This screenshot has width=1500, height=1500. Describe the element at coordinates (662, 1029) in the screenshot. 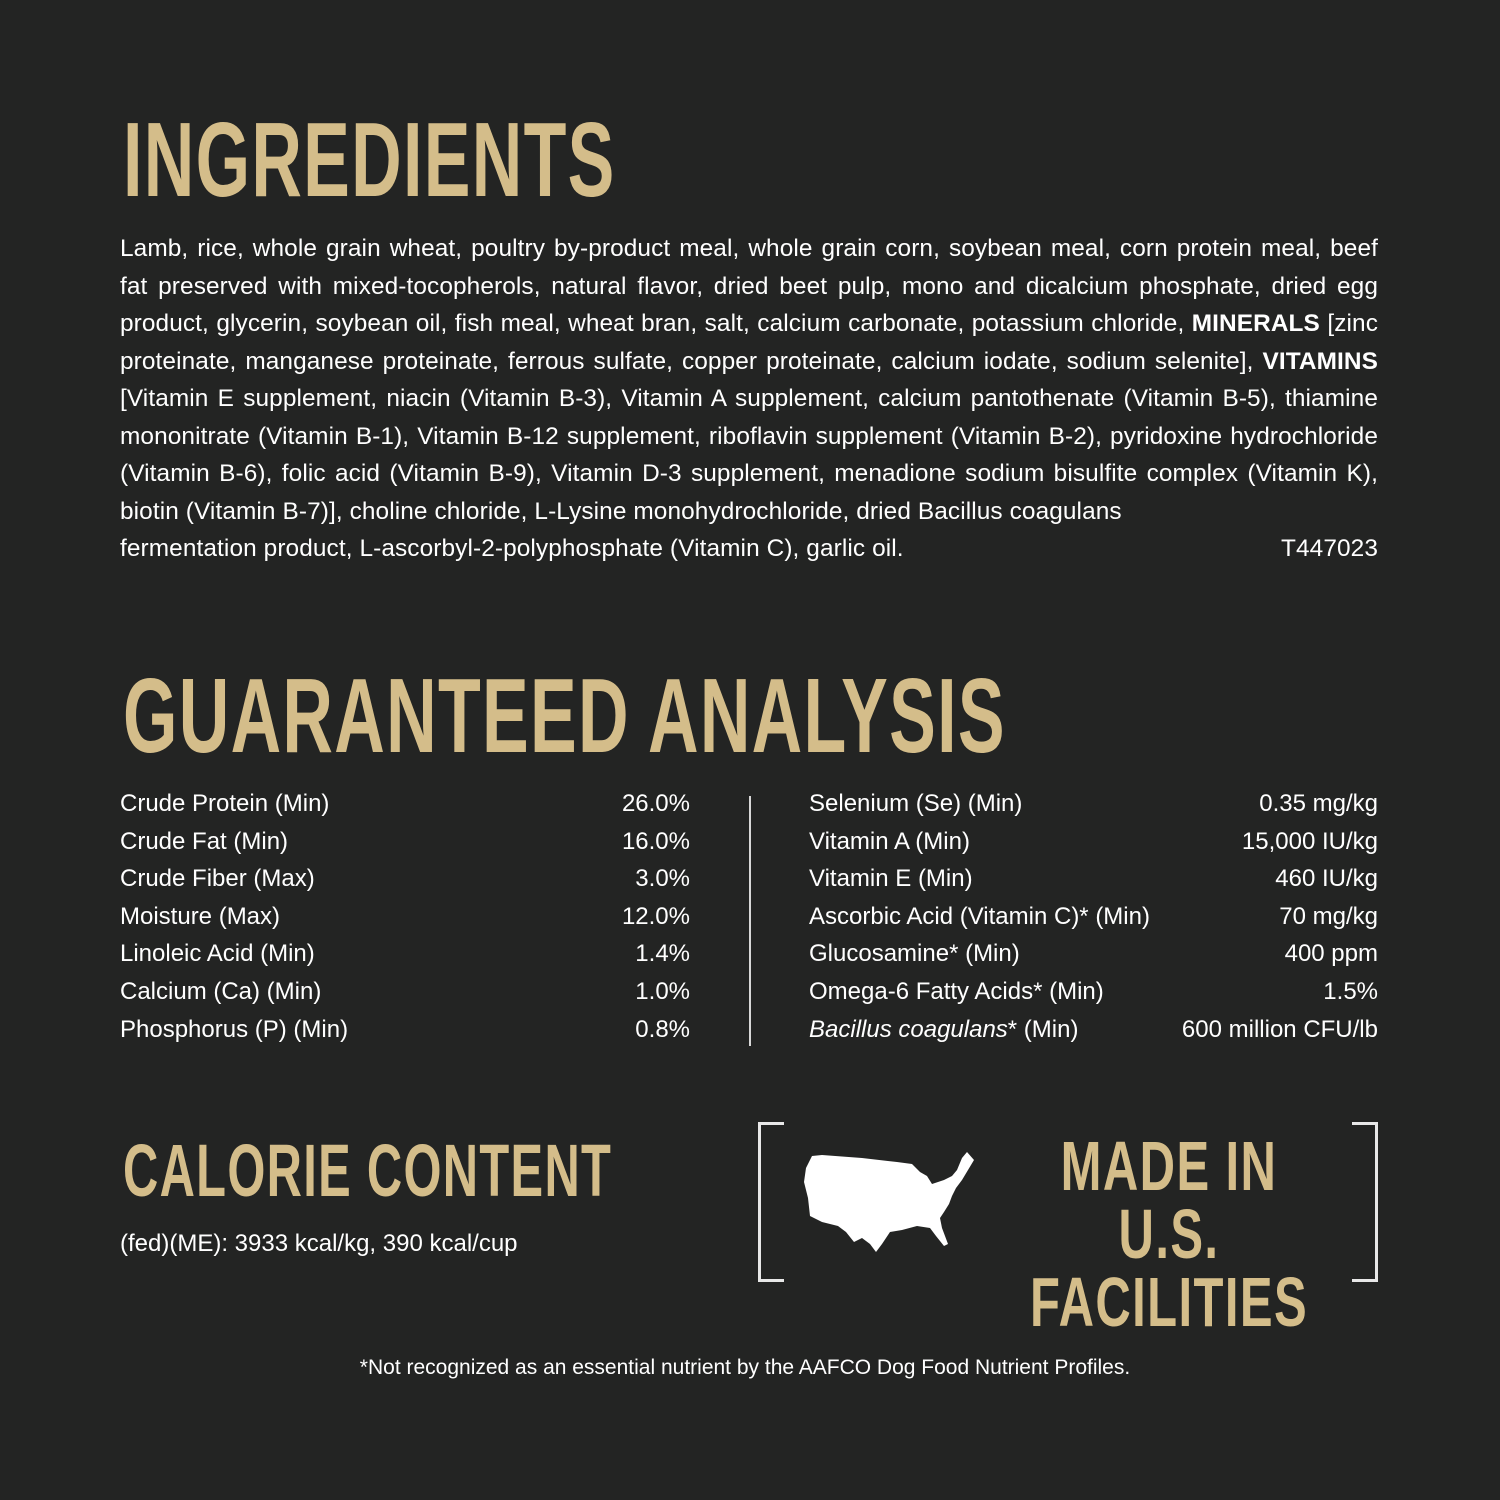

I see `nutrient-value: 0.8%` at that location.